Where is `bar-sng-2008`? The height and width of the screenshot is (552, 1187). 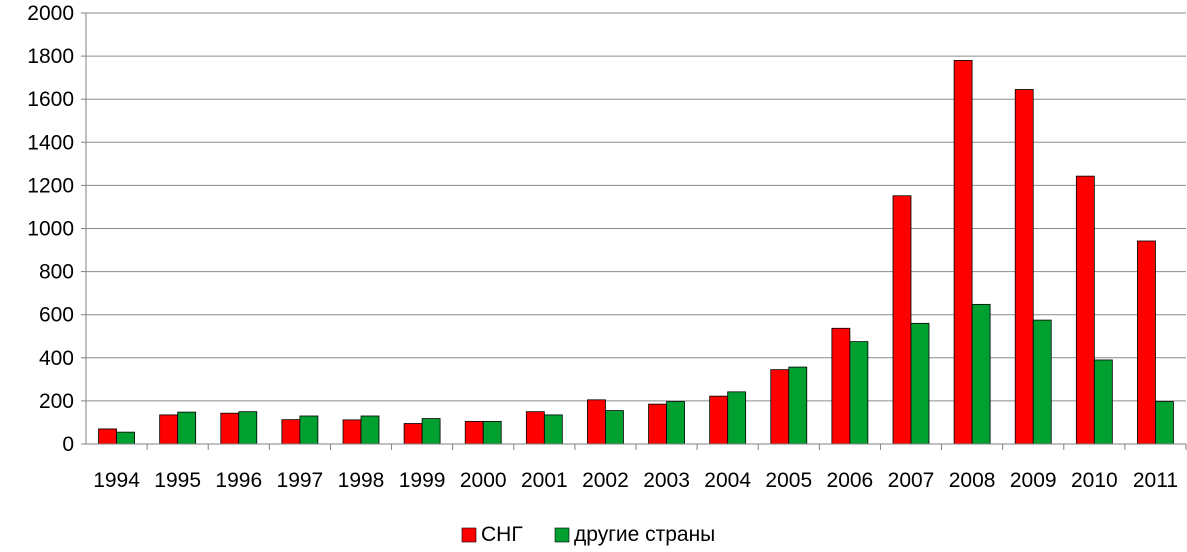
bar-sng-2008 is located at coordinates (963, 252).